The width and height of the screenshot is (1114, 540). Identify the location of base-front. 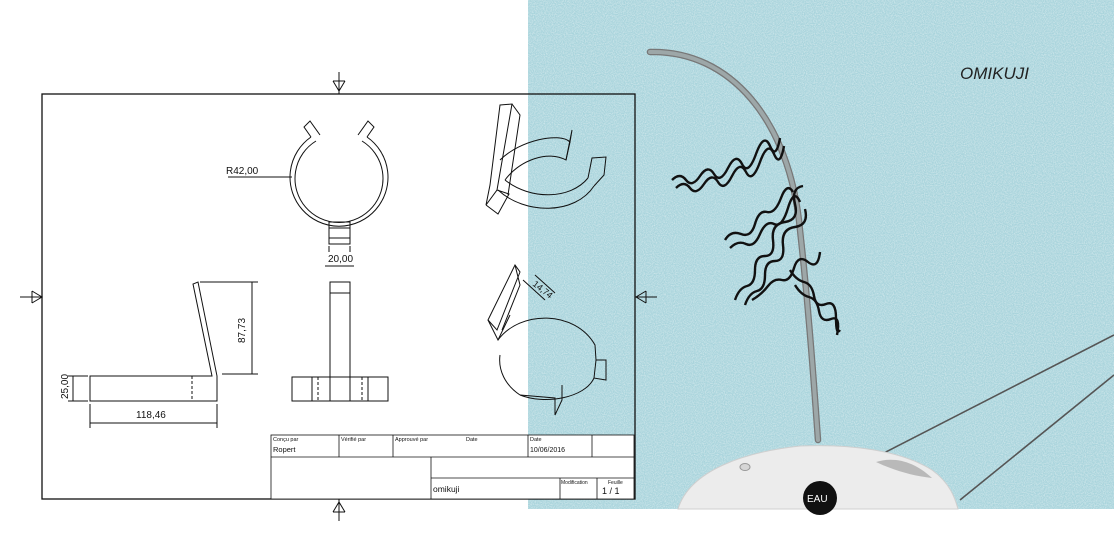
(340, 389).